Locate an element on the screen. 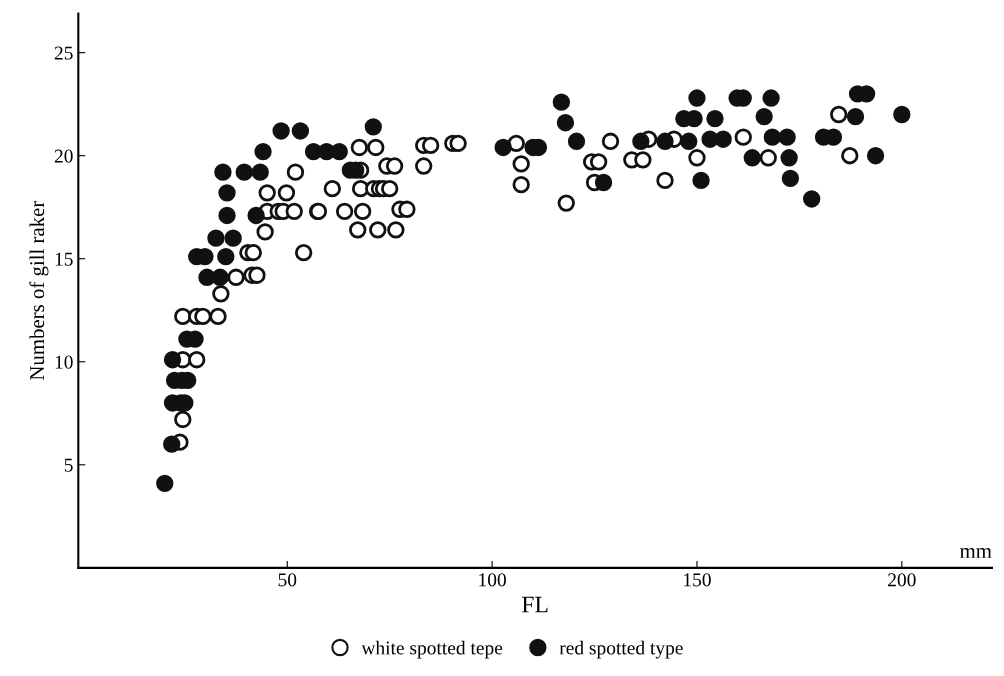 The height and width of the screenshot is (676, 1004). y-tick-label: 15 is located at coordinates (64, 259).